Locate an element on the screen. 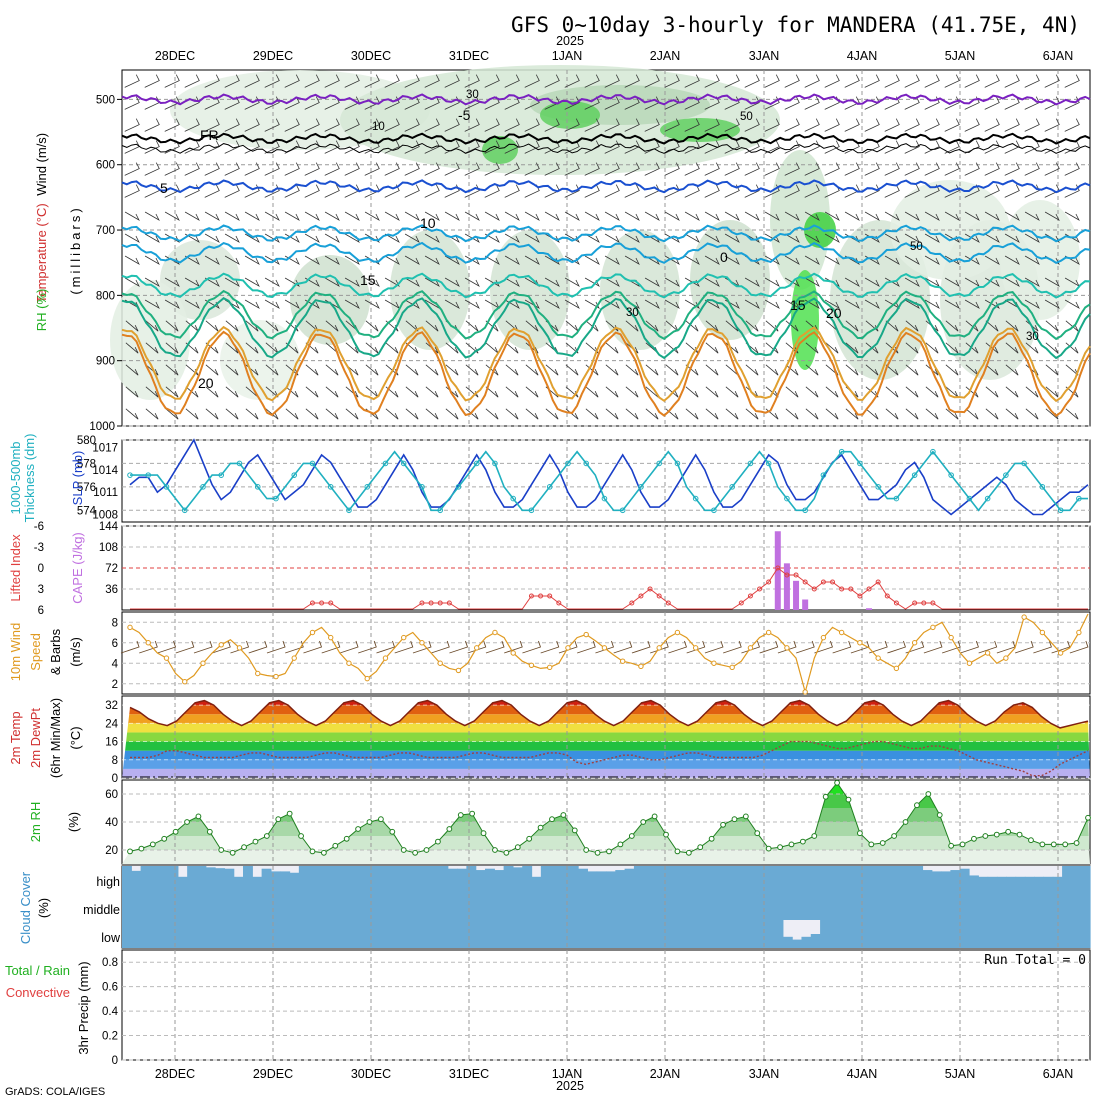  date-label-bottom: 29DEC is located at coordinates (273, 1074).